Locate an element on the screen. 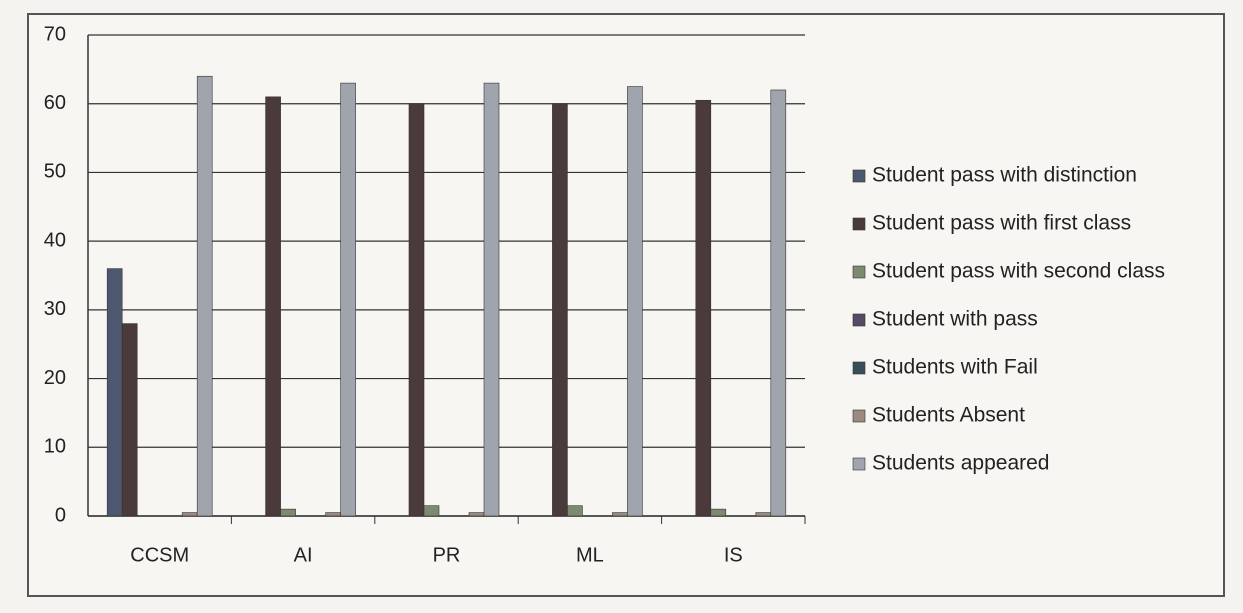  legend-label: Students Absent is located at coordinates (948, 415).